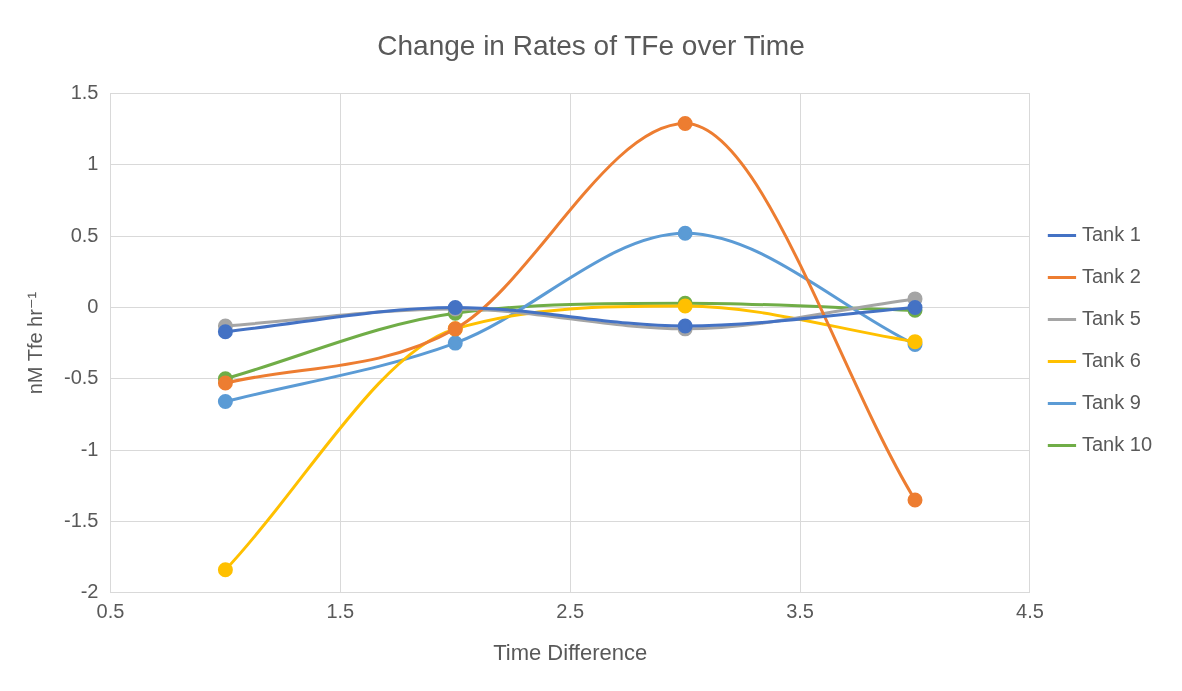 The width and height of the screenshot is (1182, 691). I want to click on y-tick-label: -0.5, so click(81, 377).